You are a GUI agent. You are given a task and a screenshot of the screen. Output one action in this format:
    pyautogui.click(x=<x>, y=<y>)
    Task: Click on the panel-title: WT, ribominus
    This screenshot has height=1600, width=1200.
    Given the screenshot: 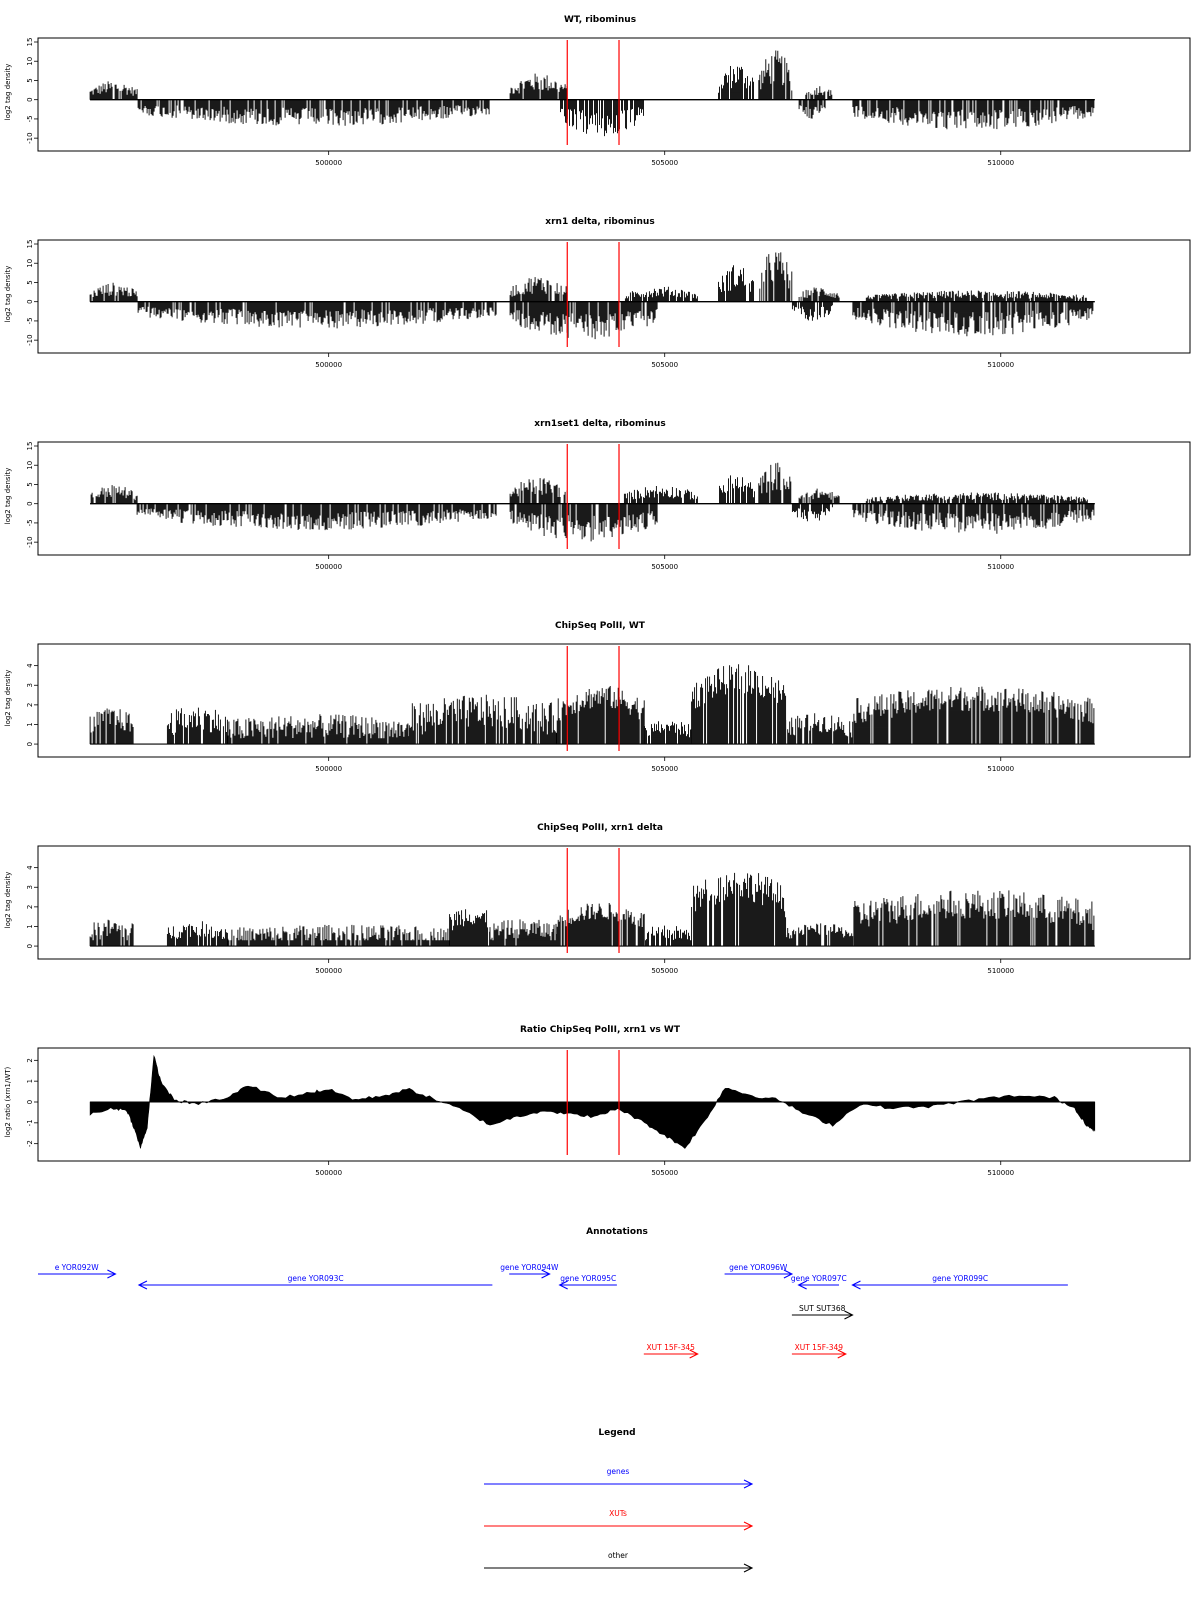 What is the action you would take?
    pyautogui.click(x=600, y=20)
    